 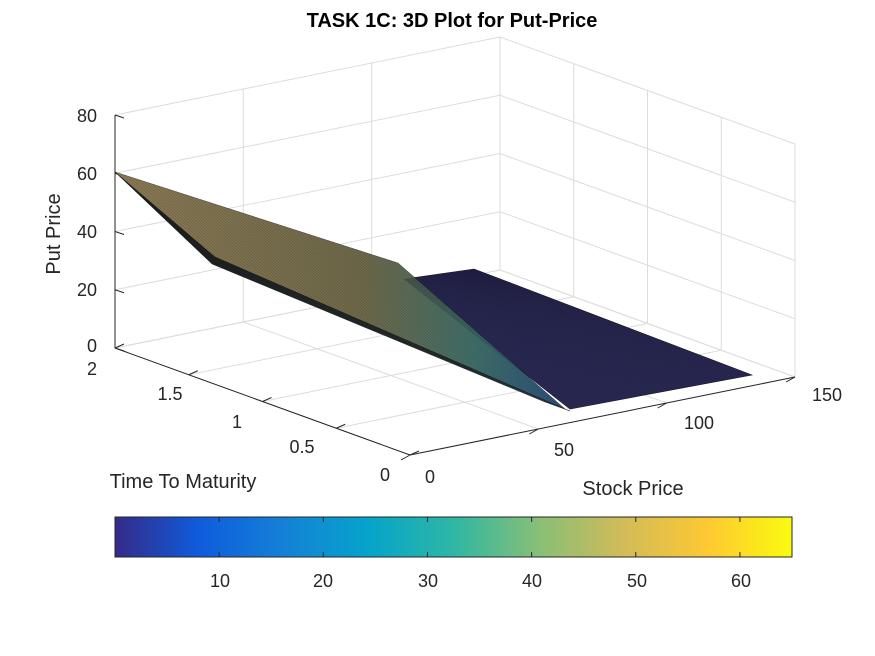 What do you see at coordinates (428, 581) in the screenshot?
I see `colorbar-tick-label: 30` at bounding box center [428, 581].